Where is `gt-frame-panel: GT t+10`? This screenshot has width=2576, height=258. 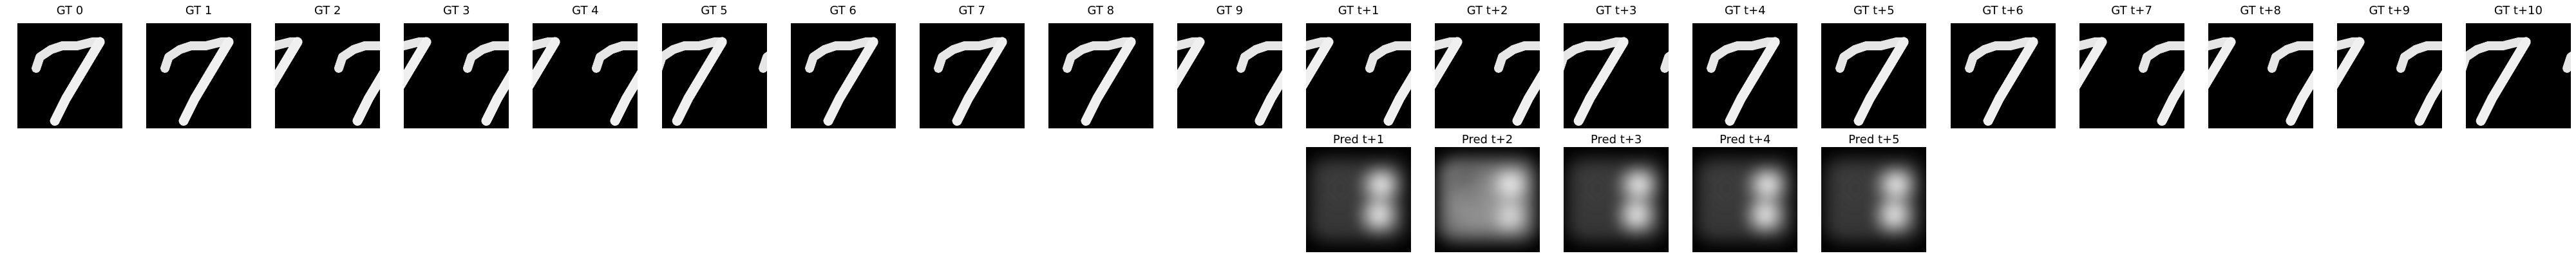
gt-frame-panel: GT t+10 is located at coordinates (2518, 65).